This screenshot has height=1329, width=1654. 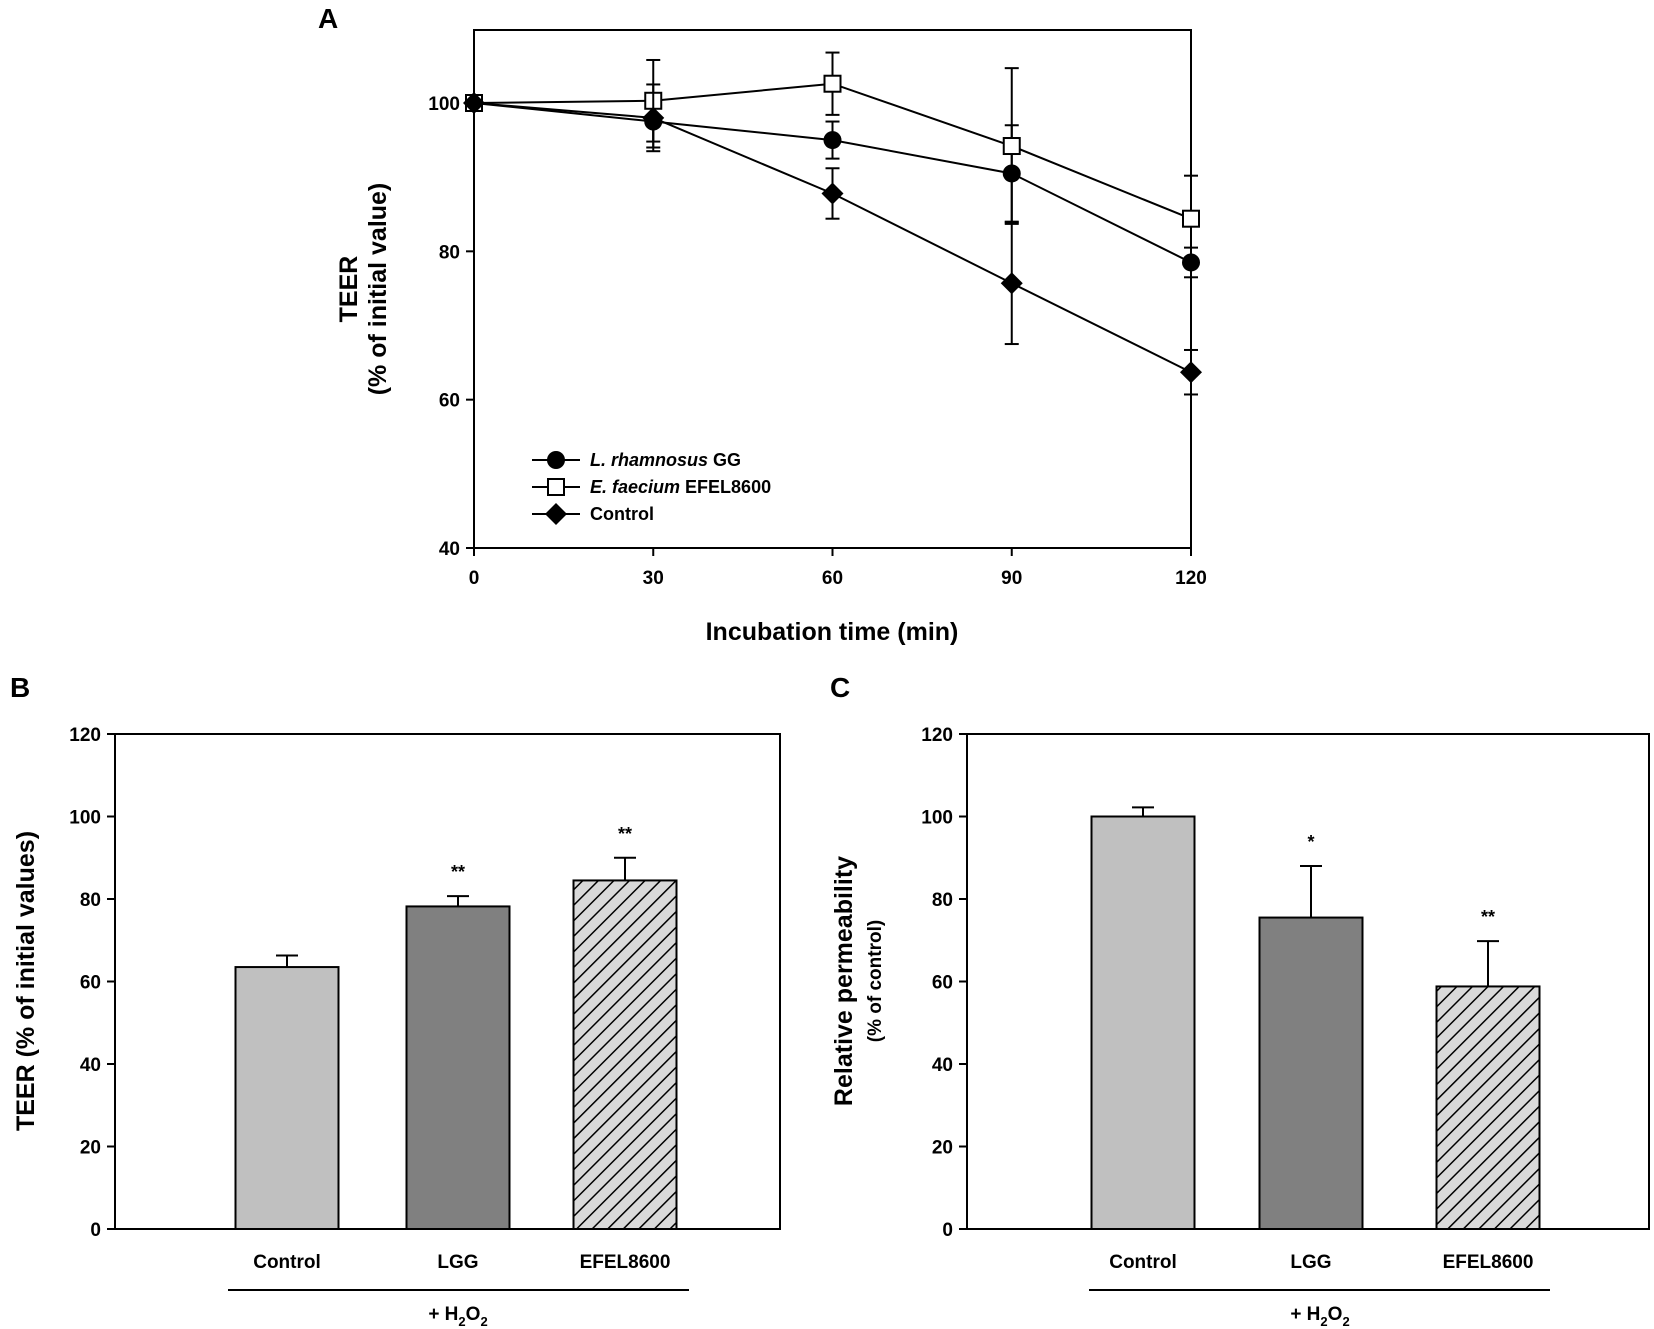 I want to click on panel-c-significance-mark: *, so click(x=1310, y=842).